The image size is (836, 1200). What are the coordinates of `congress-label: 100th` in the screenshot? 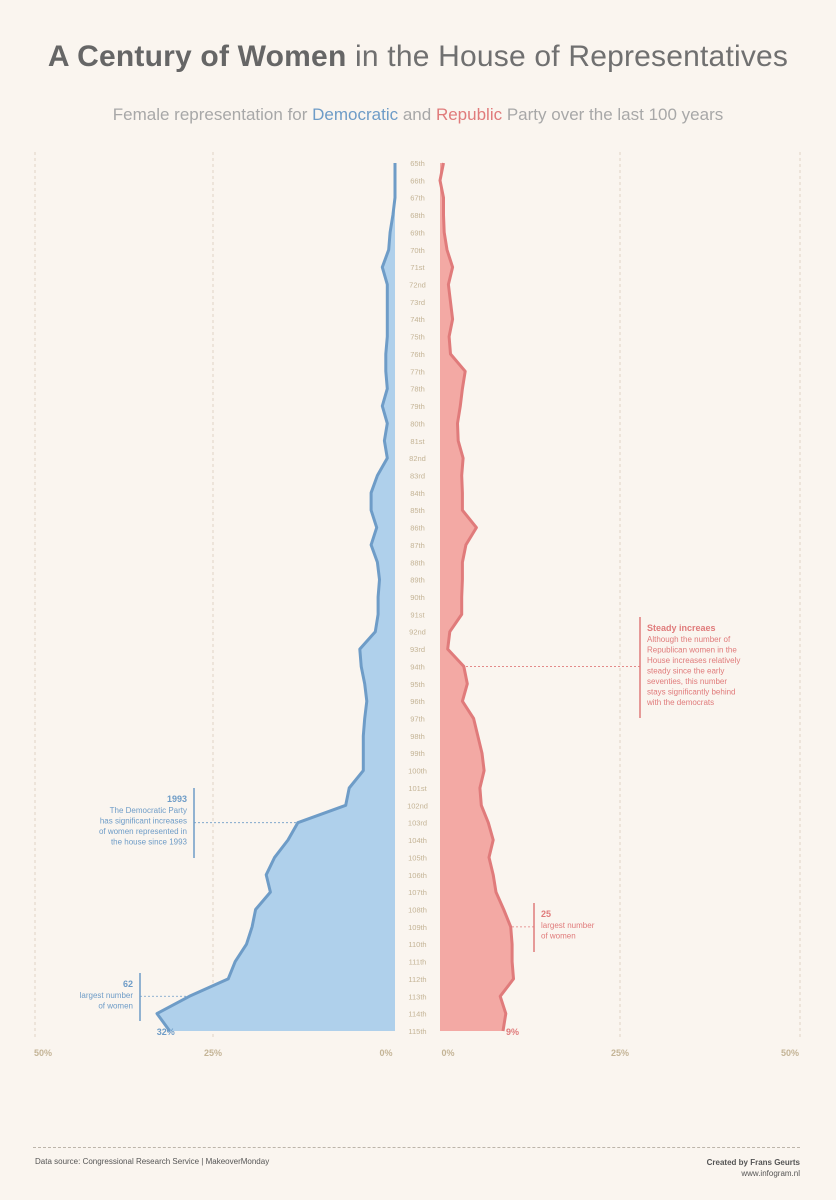 It's located at (417, 771).